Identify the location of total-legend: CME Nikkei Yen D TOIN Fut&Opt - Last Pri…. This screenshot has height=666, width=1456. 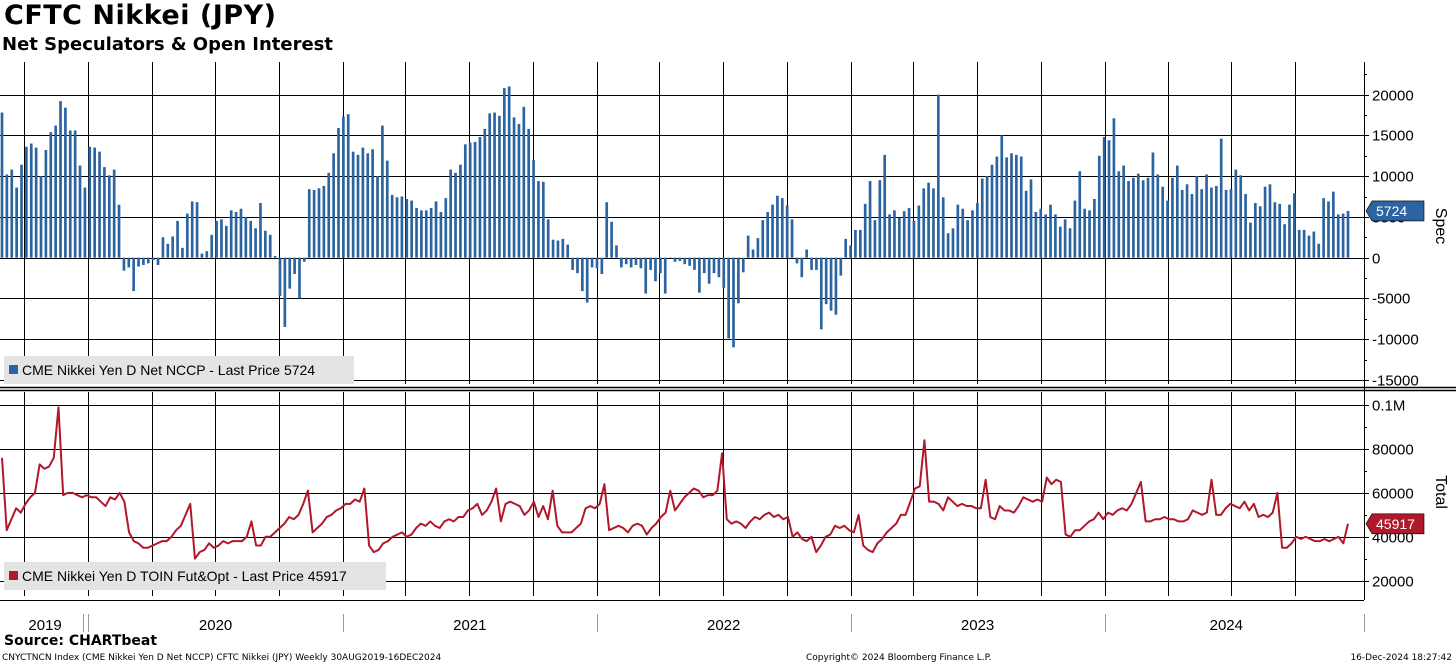
(195, 576).